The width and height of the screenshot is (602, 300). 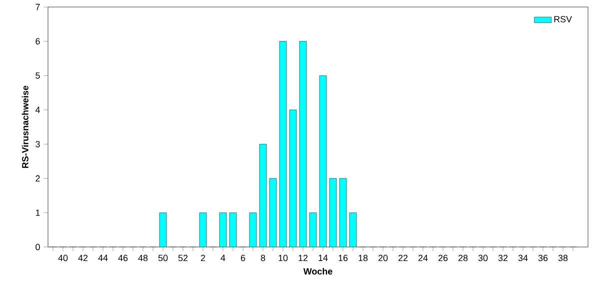 What do you see at coordinates (323, 257) in the screenshot?
I see `x-tick-label: 14` at bounding box center [323, 257].